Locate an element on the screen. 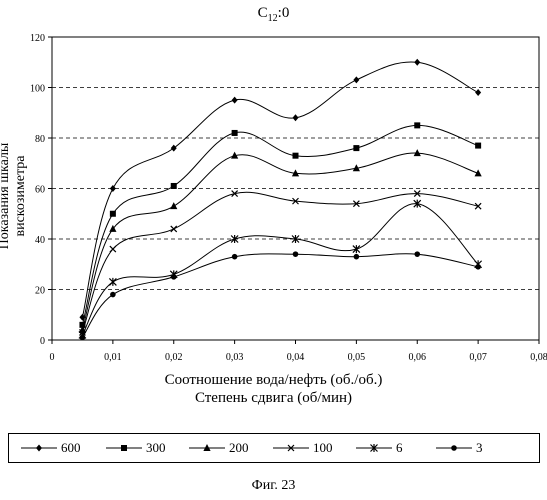 The width and height of the screenshot is (547, 500). legend-label: 6 is located at coordinates (399, 448).